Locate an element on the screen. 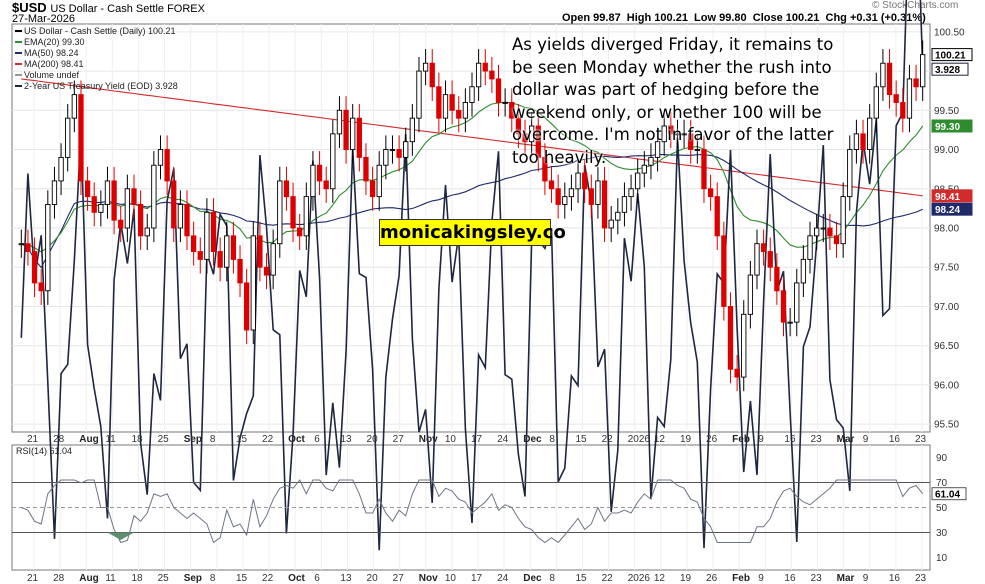 This screenshot has height=584, width=985. x-axis-tick-label: 25 is located at coordinates (164, 439).